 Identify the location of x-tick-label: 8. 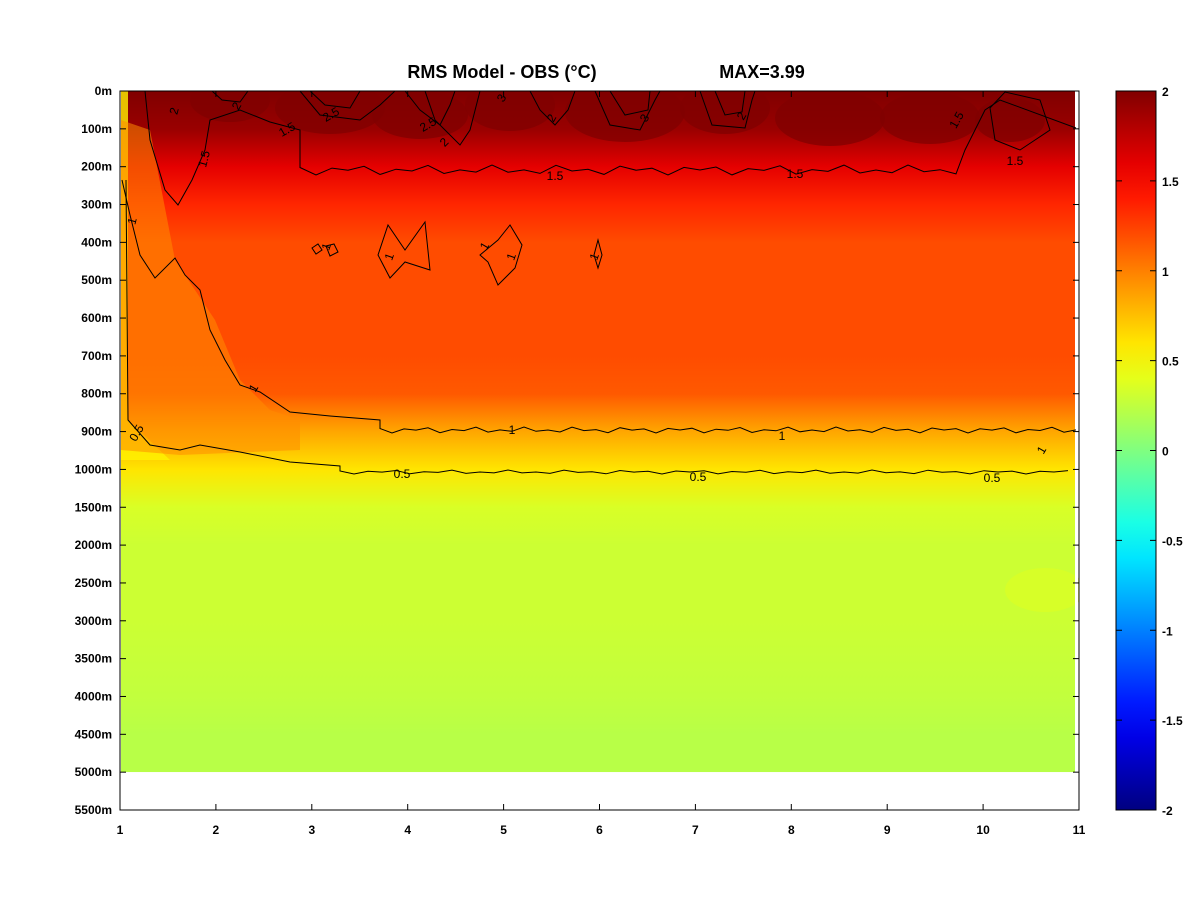
(791, 830).